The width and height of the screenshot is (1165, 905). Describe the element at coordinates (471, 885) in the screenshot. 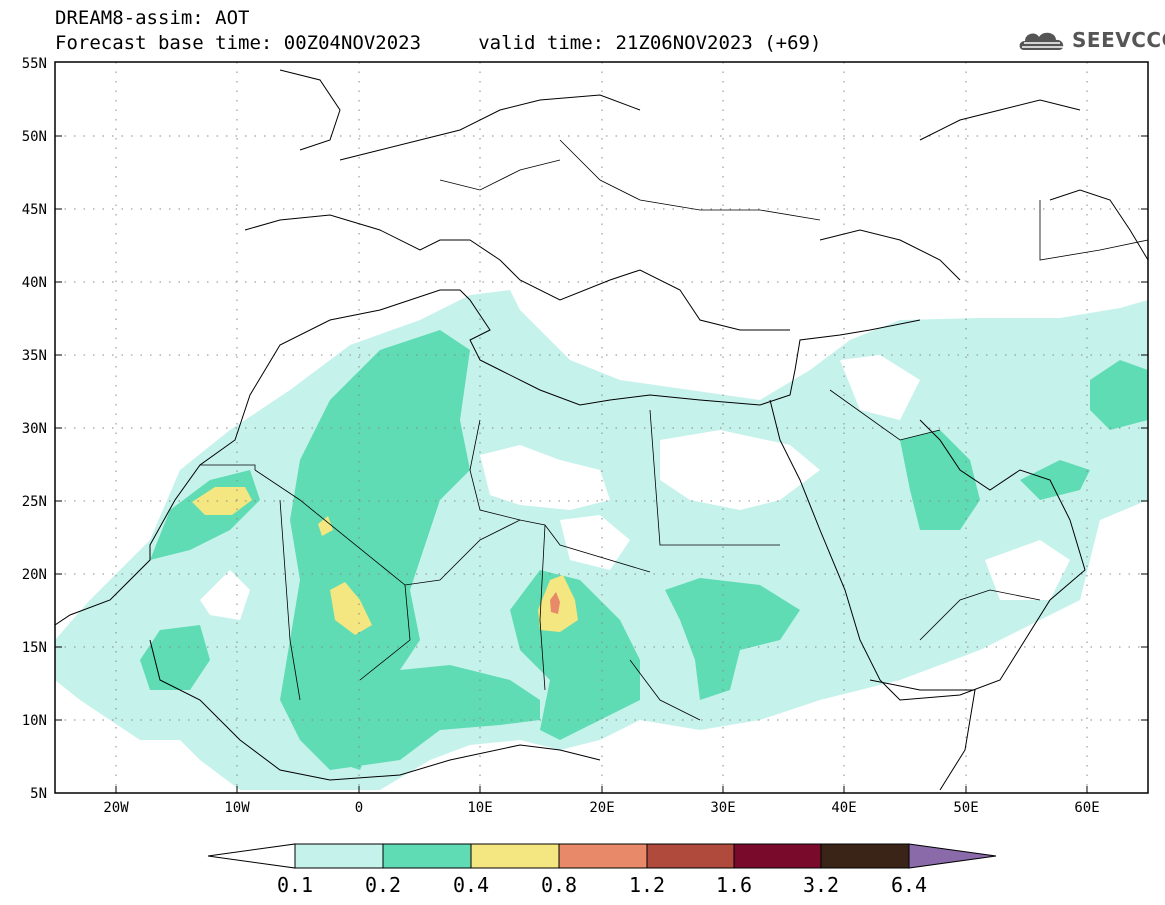

I see `colorbar-label: 0.4` at that location.